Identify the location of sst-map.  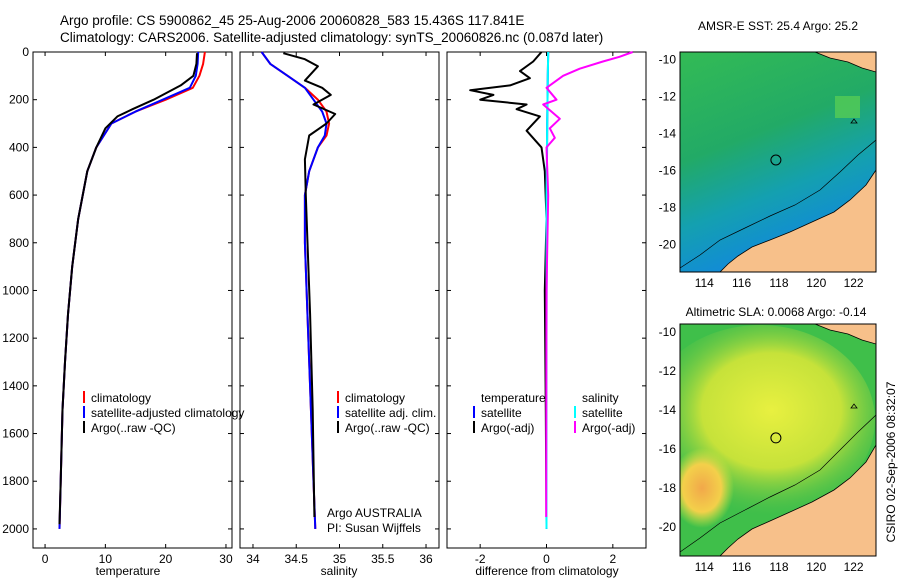
(778, 162).